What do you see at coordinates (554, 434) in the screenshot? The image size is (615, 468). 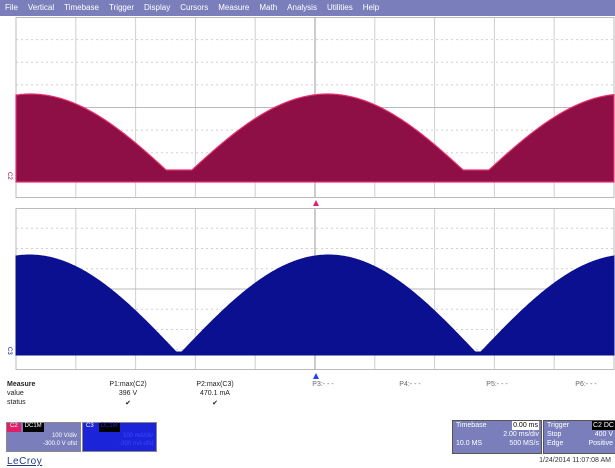 I see `trigger-mode: Stop` at bounding box center [554, 434].